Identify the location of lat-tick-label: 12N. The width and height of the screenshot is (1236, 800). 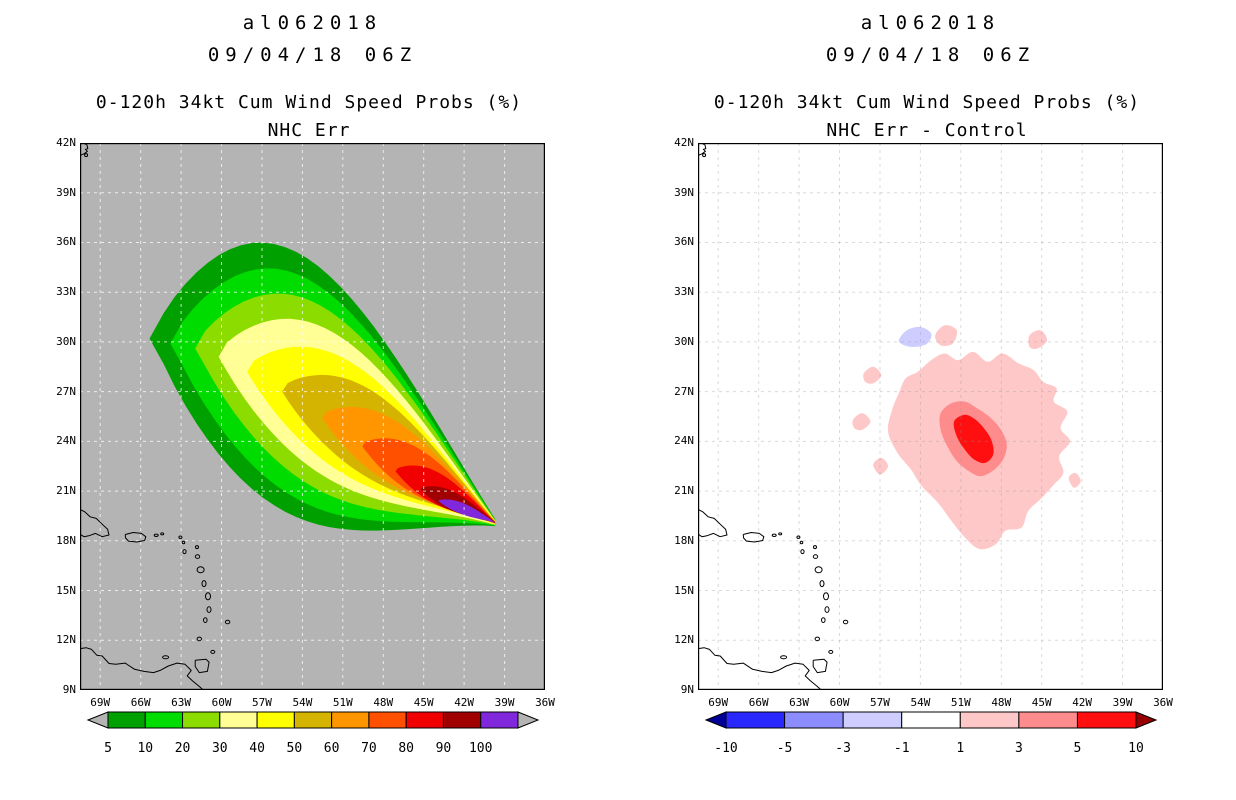
(66, 640).